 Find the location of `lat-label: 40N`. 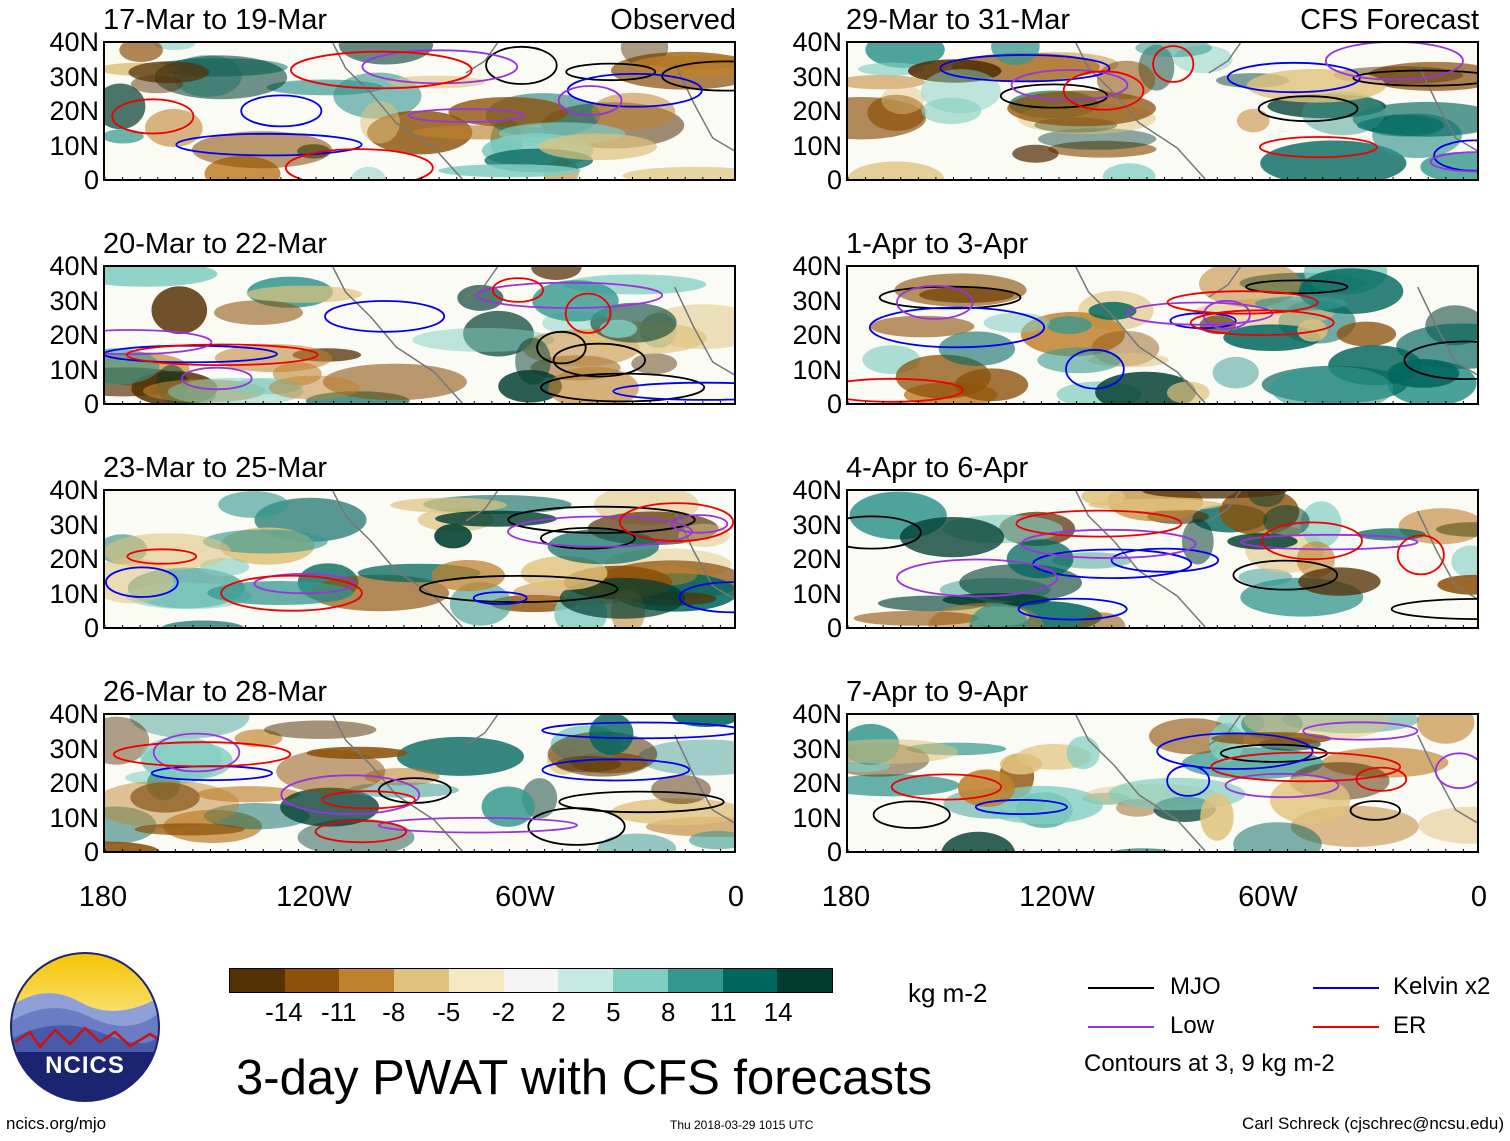

lat-label: 40N is located at coordinates (817, 714).